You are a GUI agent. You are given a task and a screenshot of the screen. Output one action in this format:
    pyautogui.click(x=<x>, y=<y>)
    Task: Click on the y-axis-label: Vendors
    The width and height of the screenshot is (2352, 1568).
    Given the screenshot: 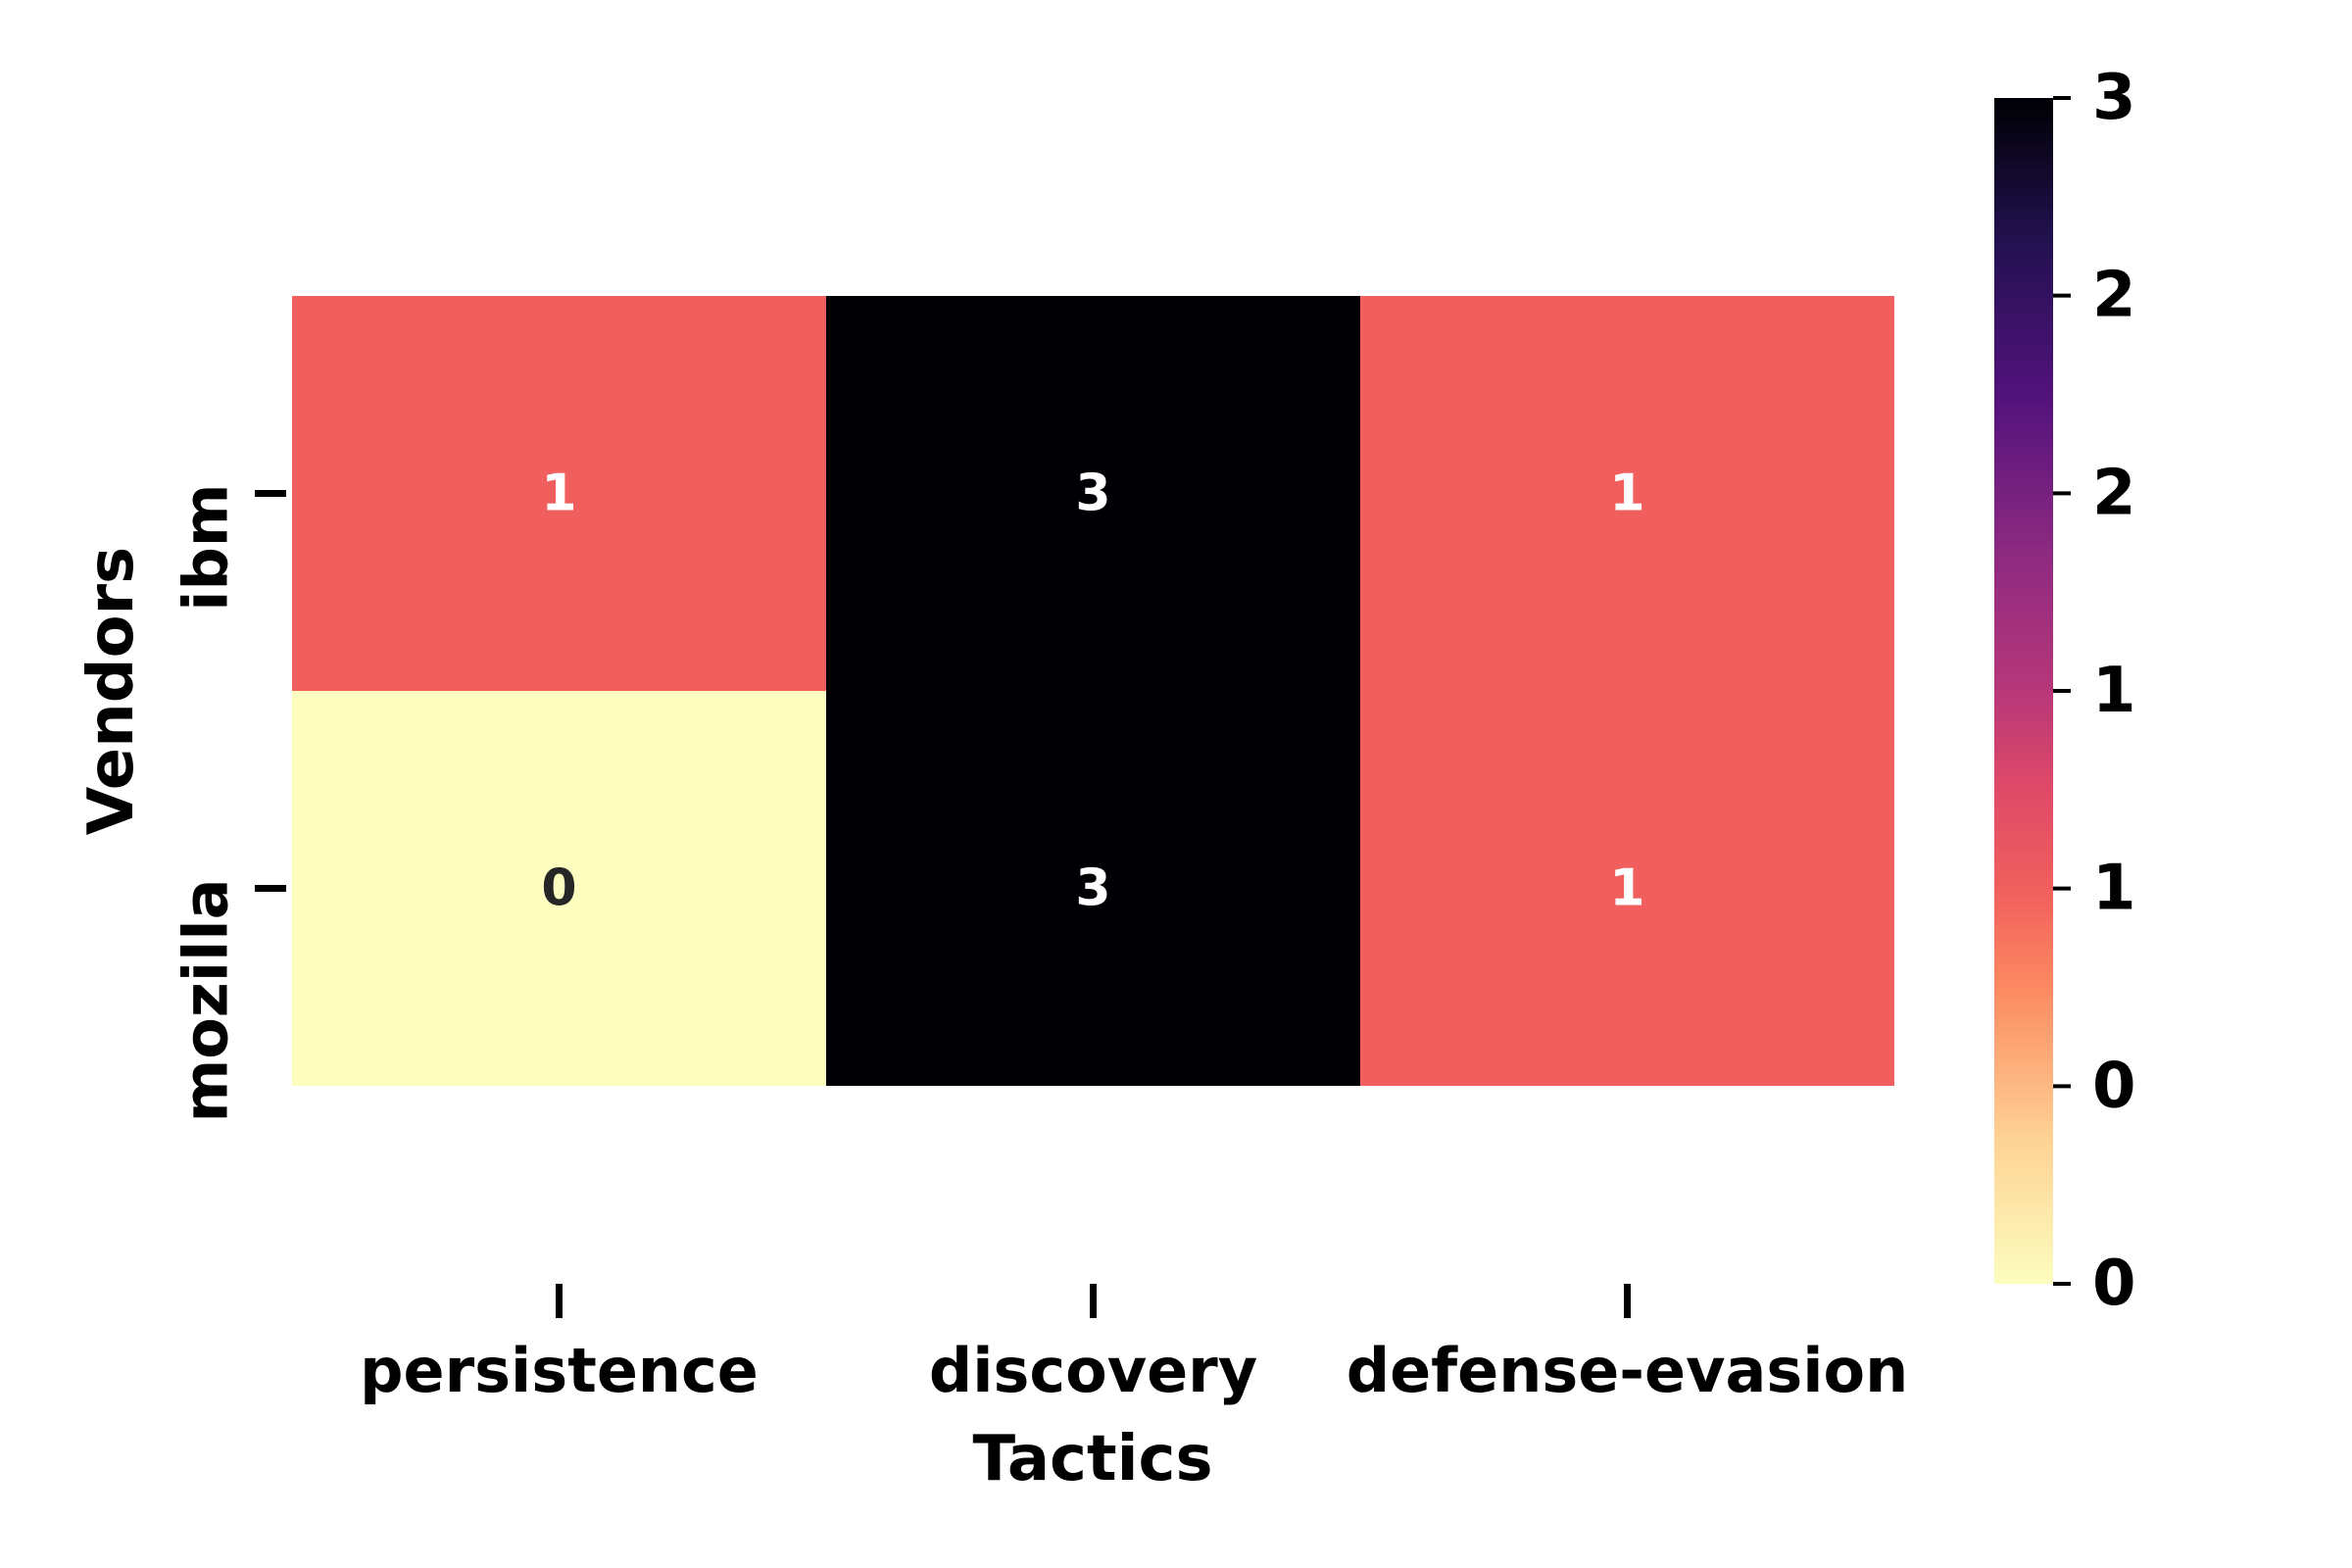 What is the action you would take?
    pyautogui.click(x=111, y=691)
    